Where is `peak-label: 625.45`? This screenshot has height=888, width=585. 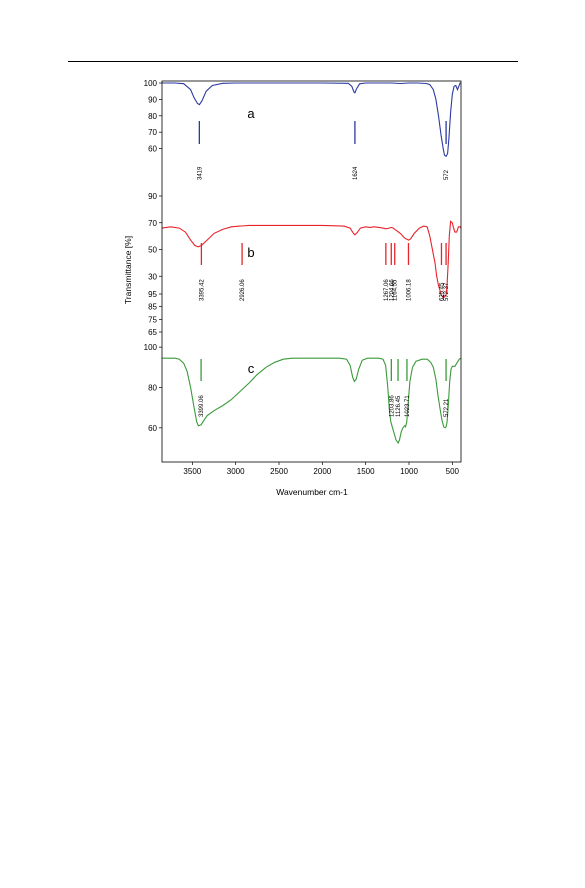
peak-label: 625.45 is located at coordinates (443, 291).